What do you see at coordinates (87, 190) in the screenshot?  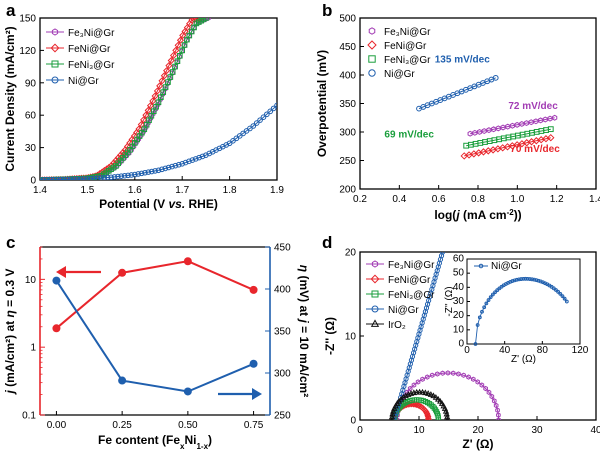 I see `x-tick-label: 1.5` at bounding box center [87, 190].